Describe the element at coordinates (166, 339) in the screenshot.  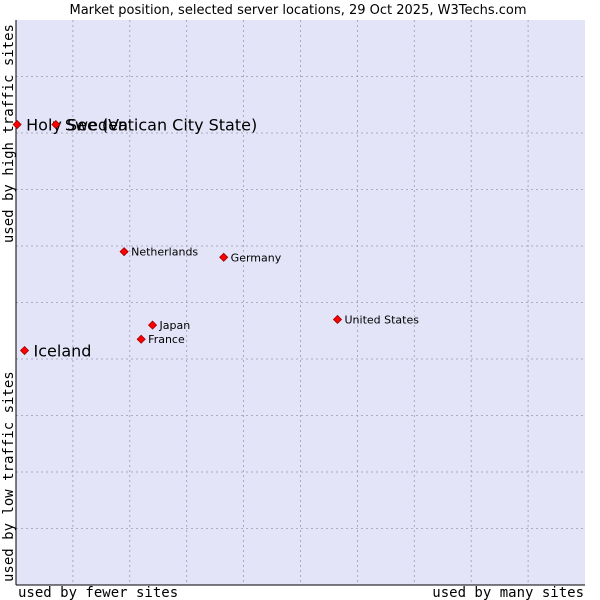
I see `point-label: France` at that location.